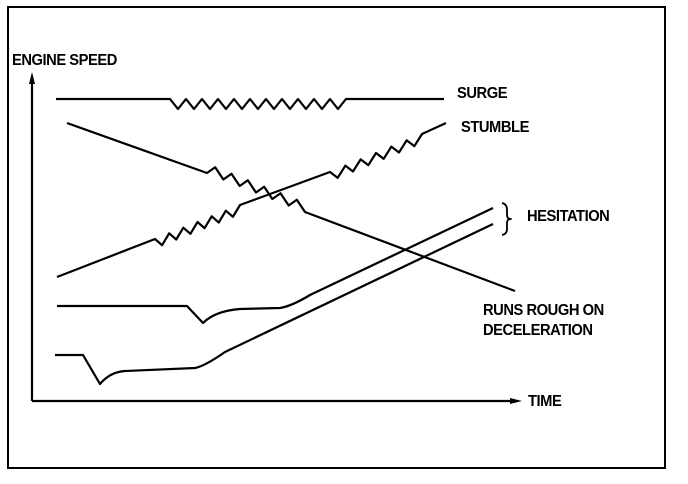 Image resolution: width=688 pixels, height=484 pixels. Describe the element at coordinates (545, 401) in the screenshot. I see `x-axis-label: TIME` at that location.